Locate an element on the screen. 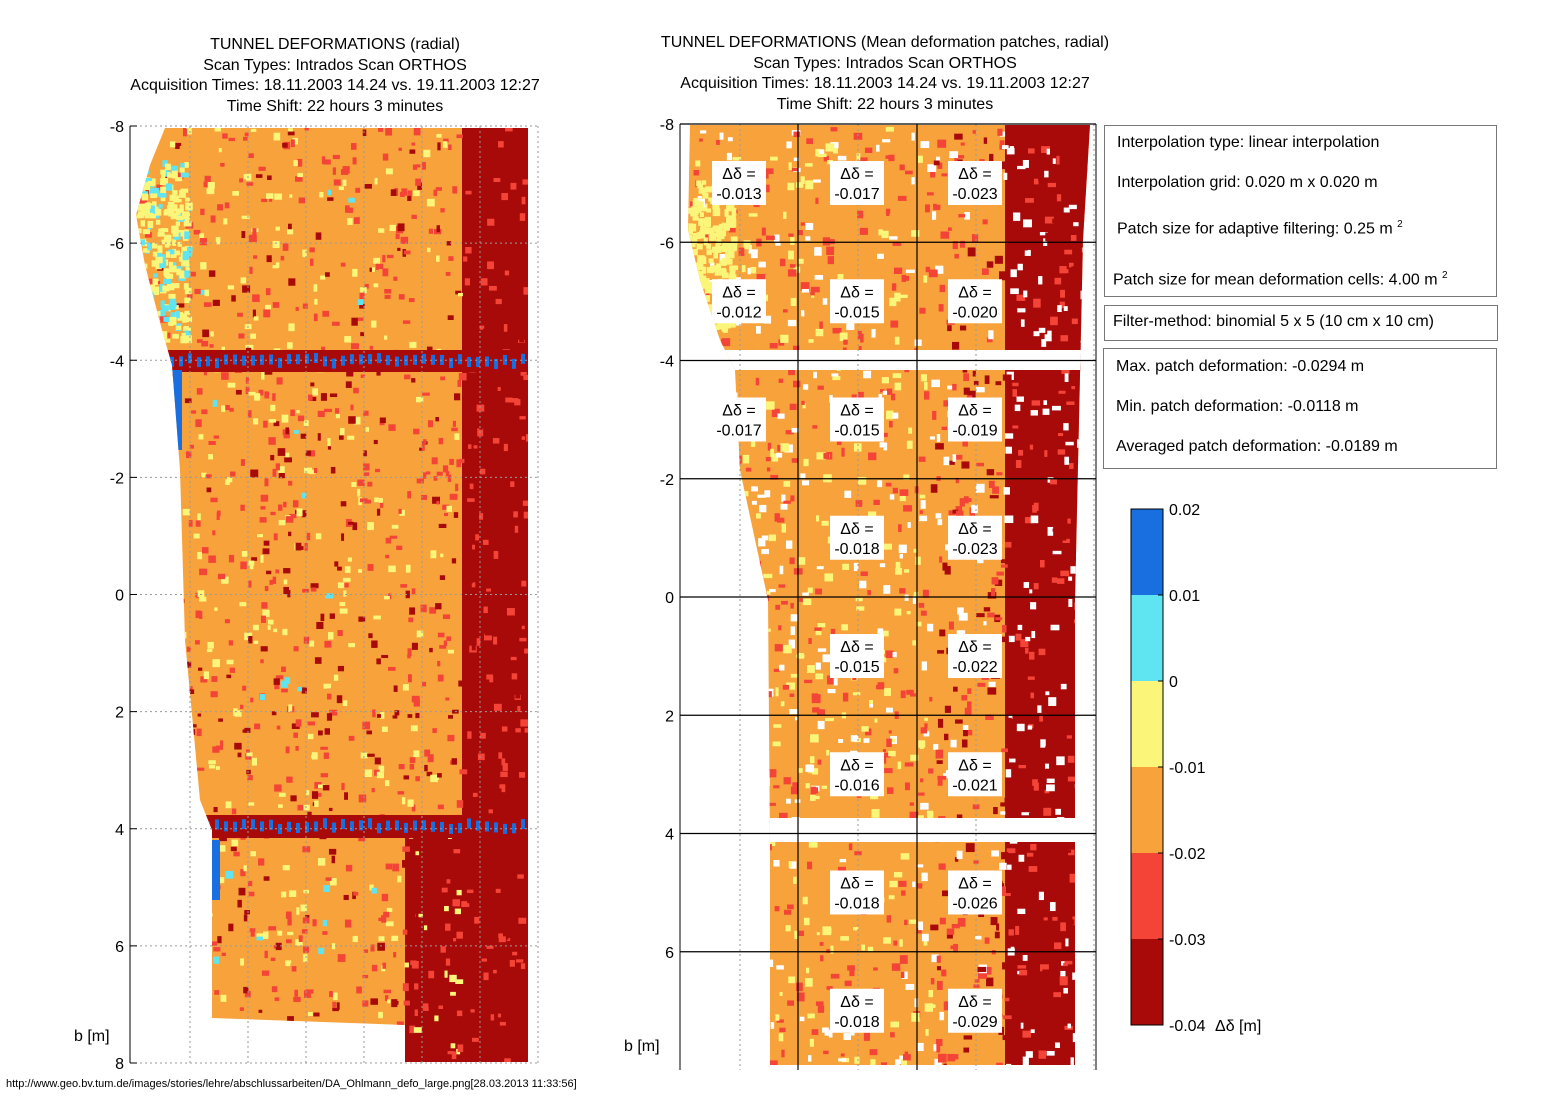 This screenshot has width=1556, height=1100. patch-label: Δδ =-0.021 is located at coordinates (975, 774).